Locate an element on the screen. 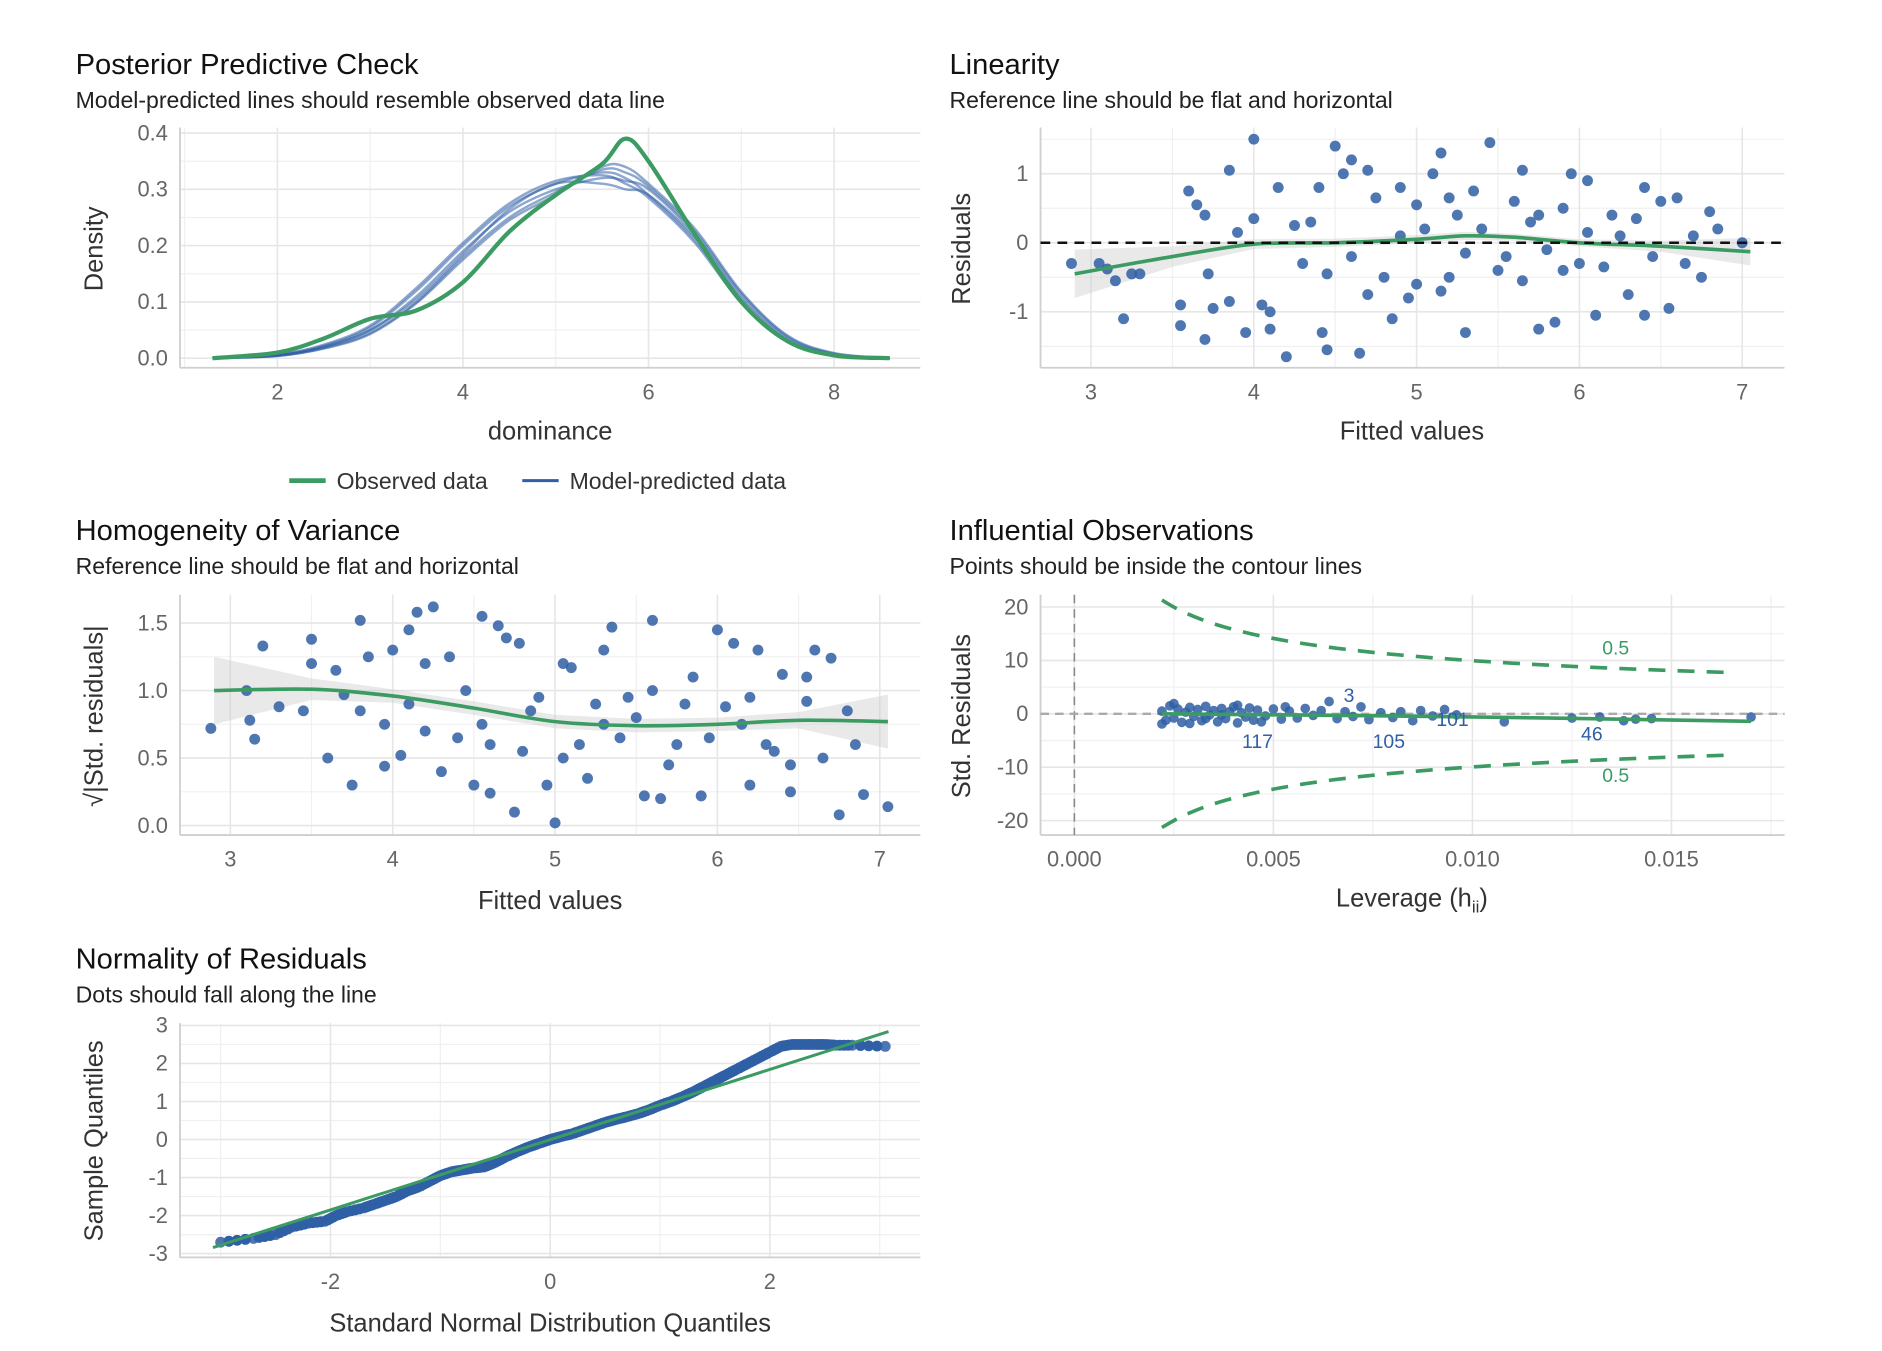 This screenshot has width=1882, height=1351. observation-label: 117 is located at coordinates (1257, 742).